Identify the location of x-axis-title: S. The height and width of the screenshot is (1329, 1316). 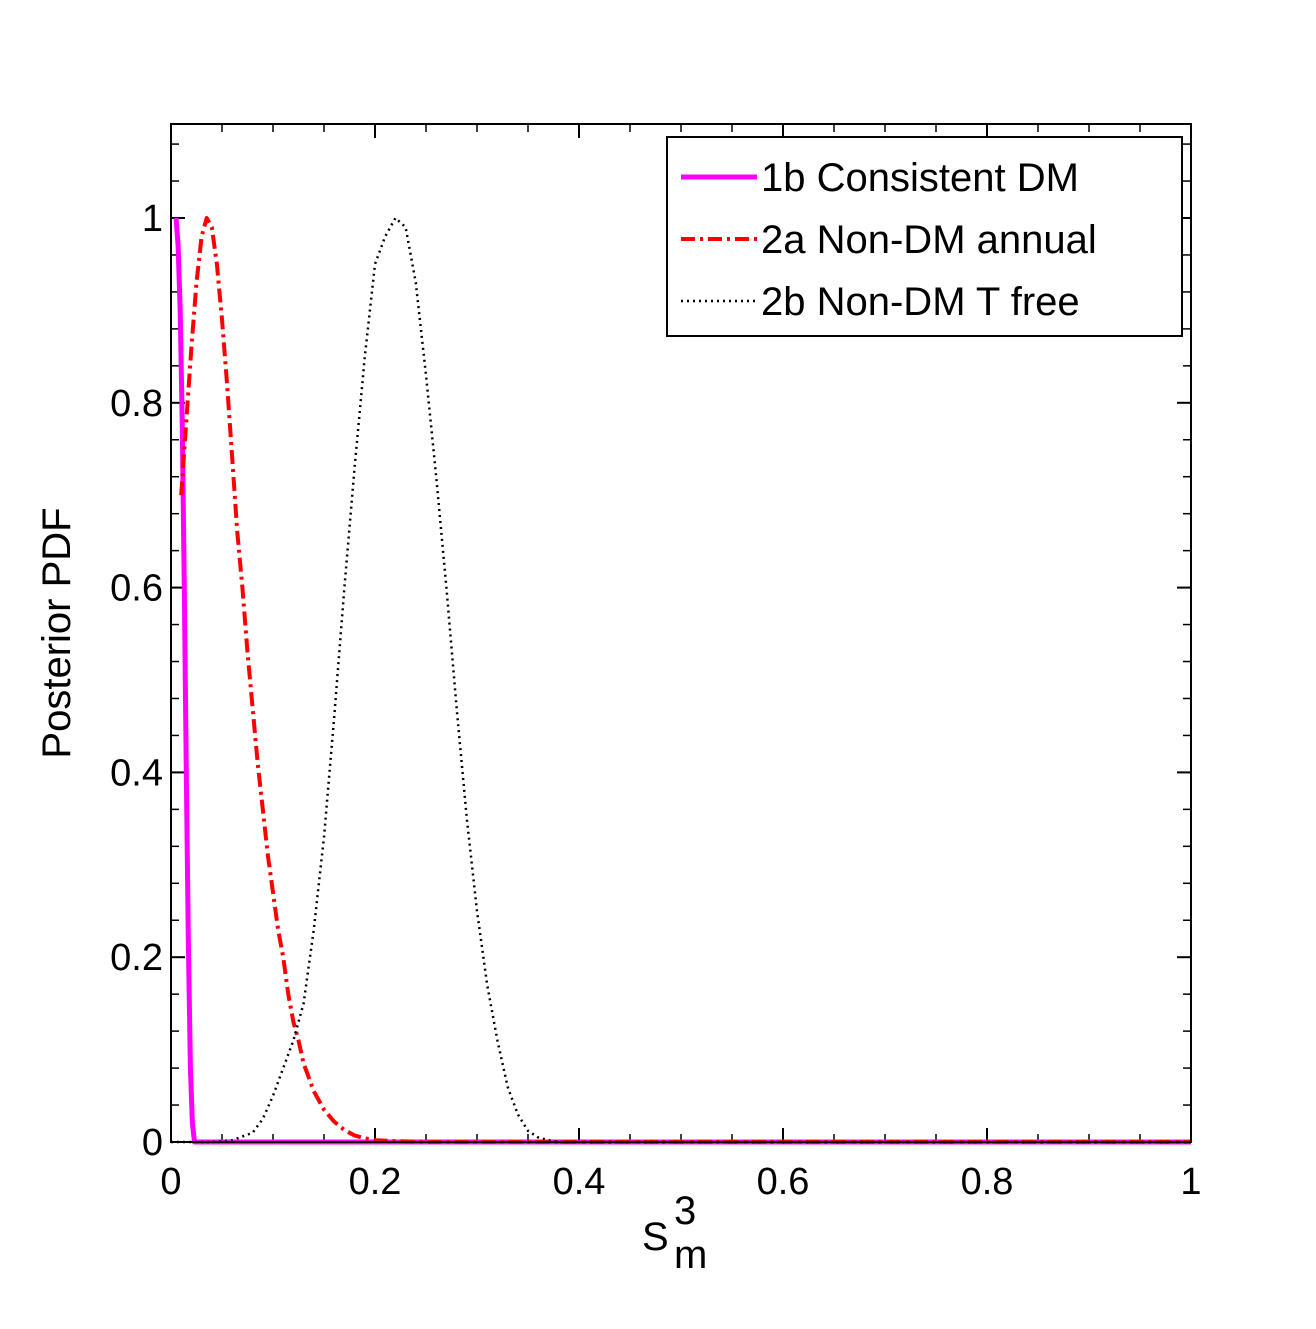
(655, 1237).